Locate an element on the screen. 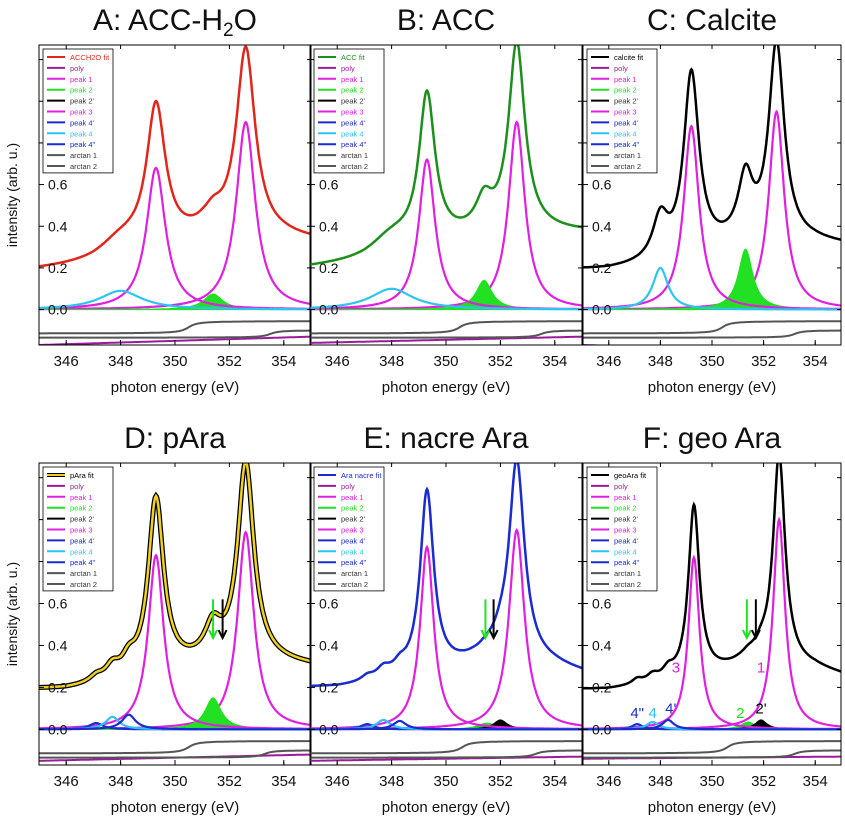  peak-annotation: 2 is located at coordinates (740, 713).